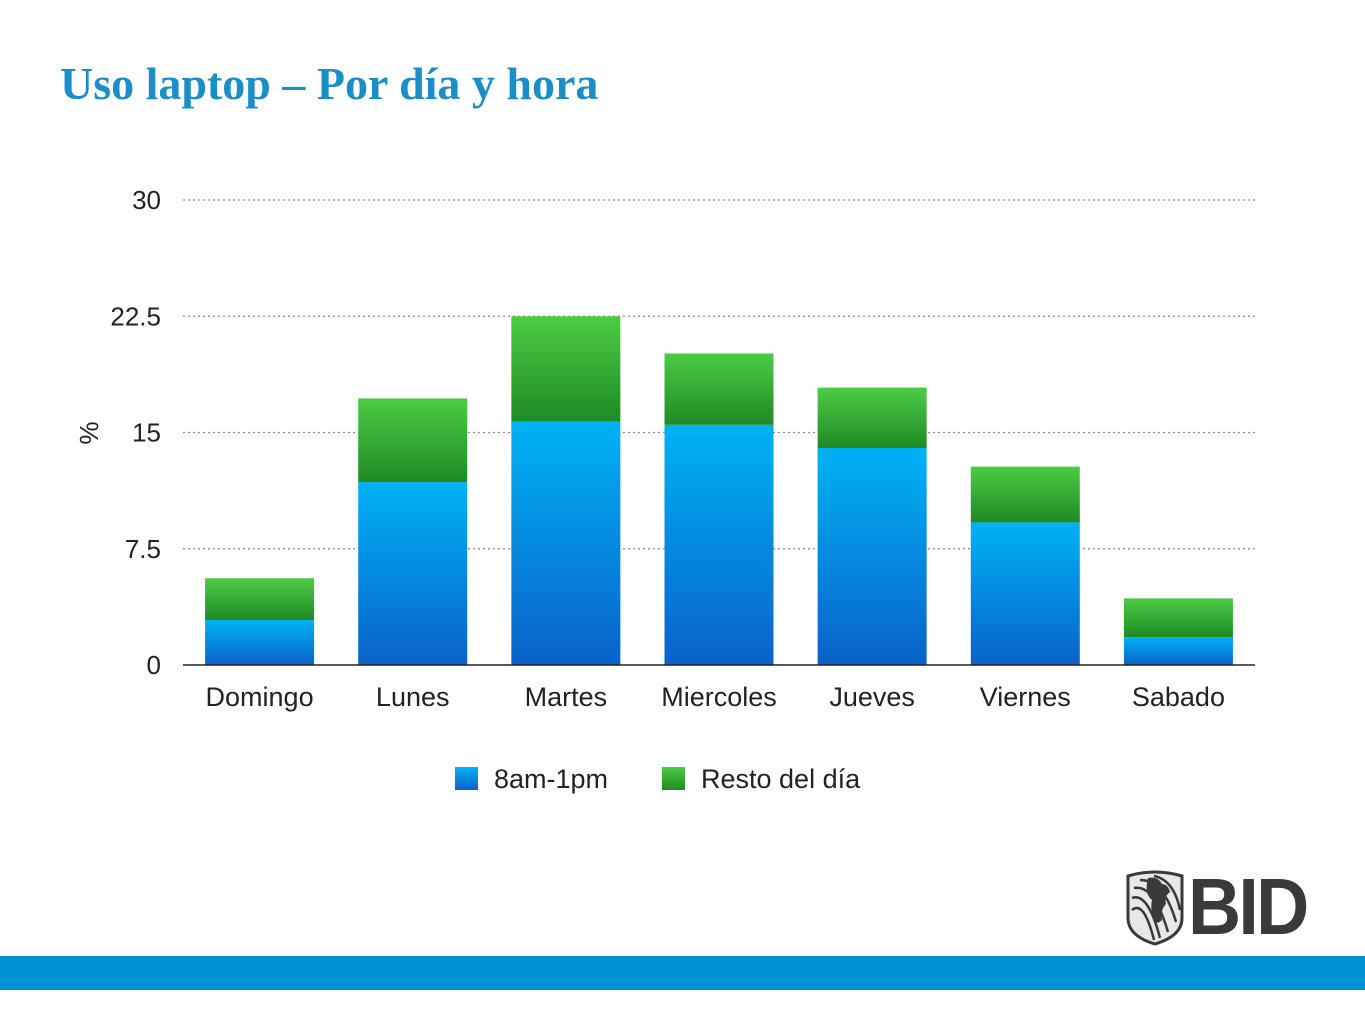  Describe the element at coordinates (719, 544) in the screenshot. I see `bar-morning-miercoles` at that location.